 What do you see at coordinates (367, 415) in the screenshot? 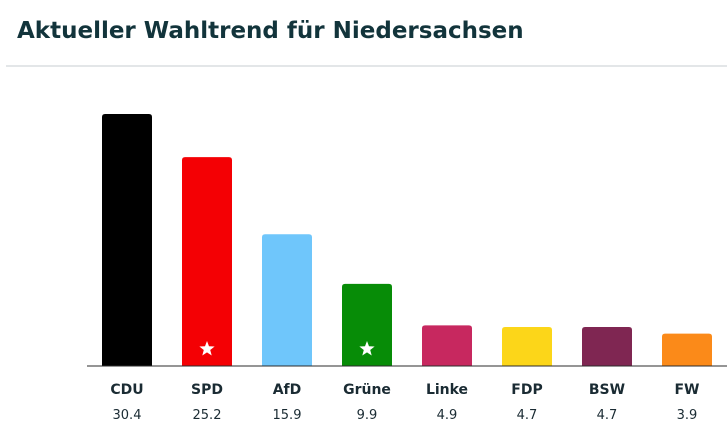
I see `value-label: 9.9` at bounding box center [367, 415].